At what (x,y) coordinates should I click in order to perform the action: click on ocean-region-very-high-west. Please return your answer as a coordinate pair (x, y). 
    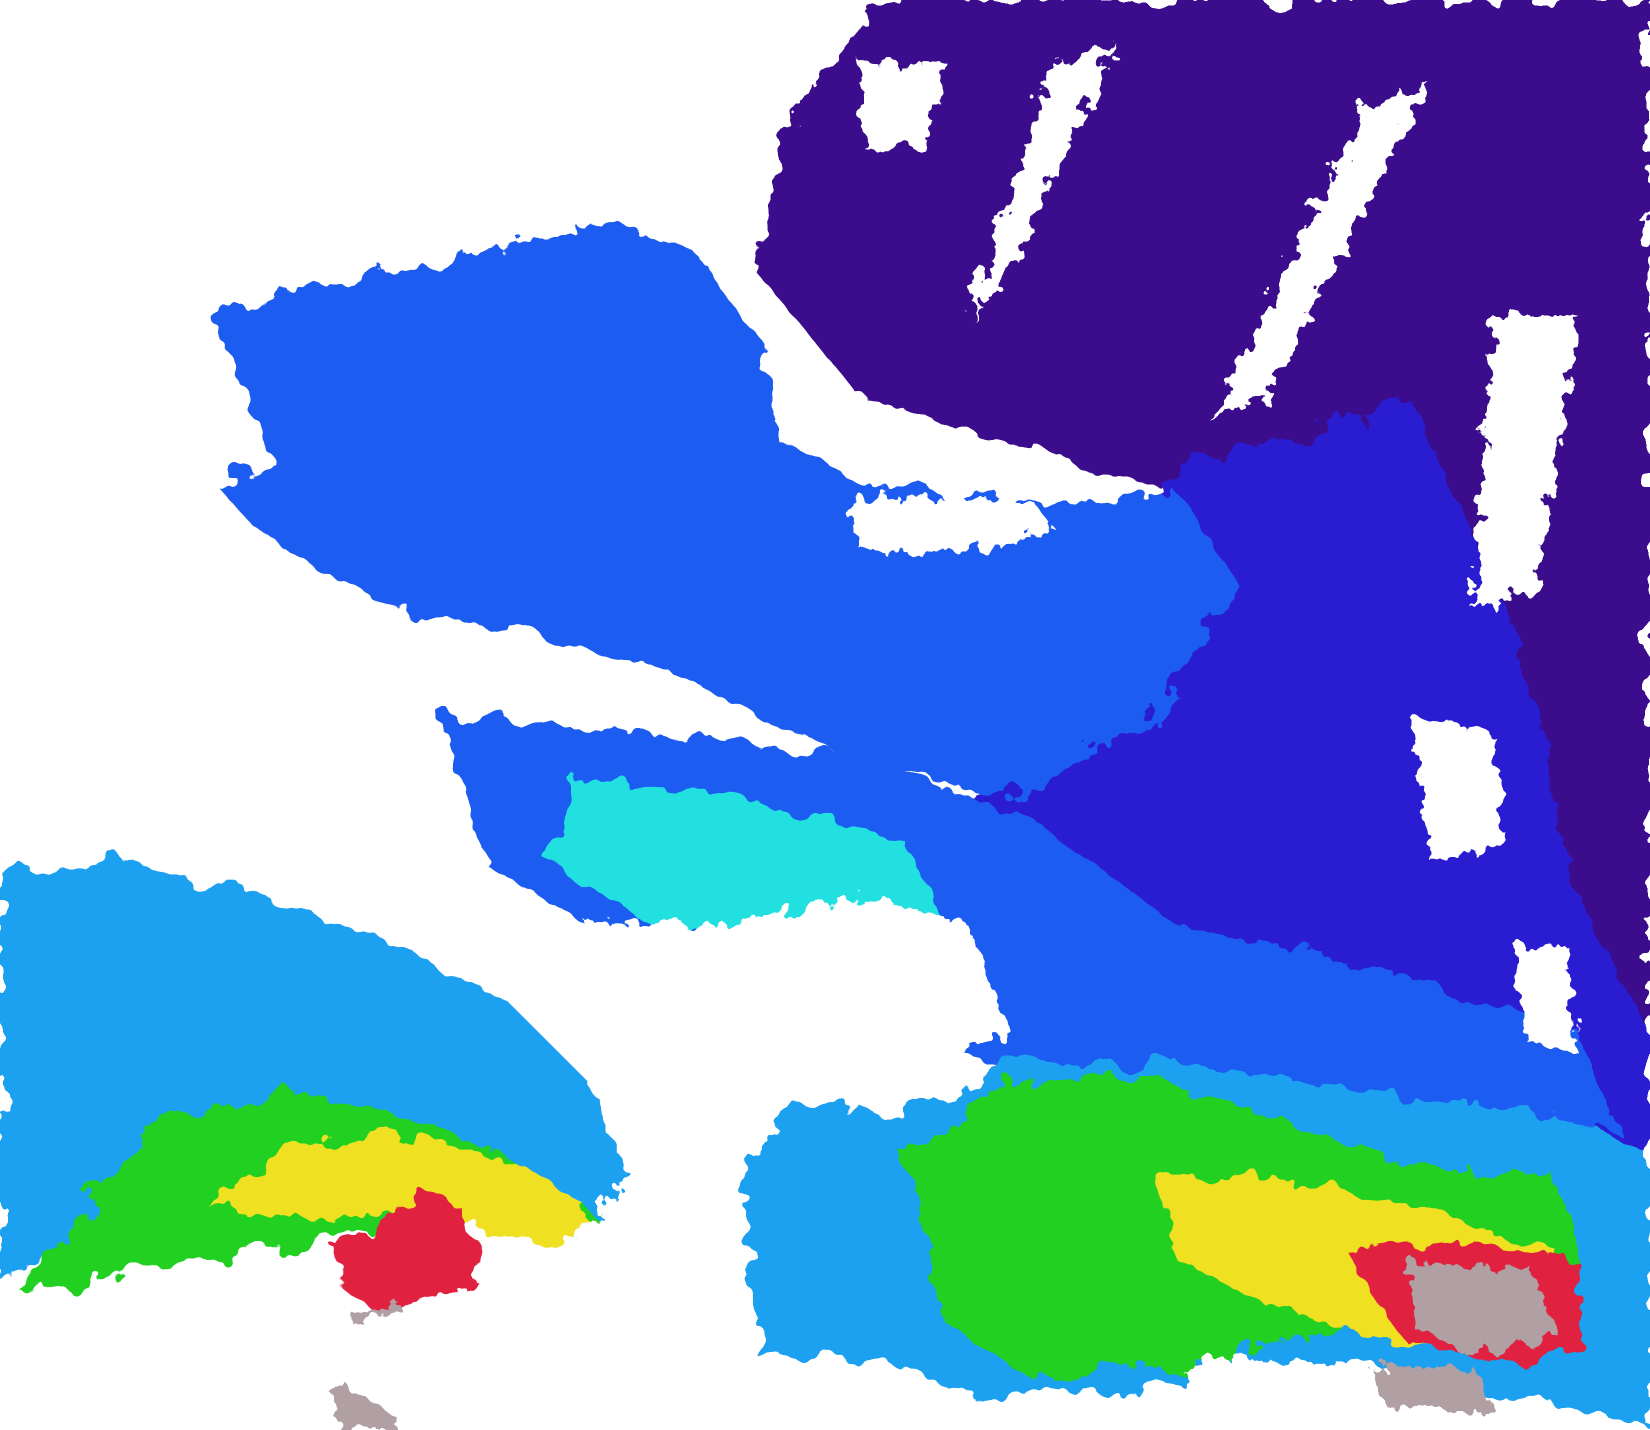
    Looking at the image, I should click on (400, 1193).